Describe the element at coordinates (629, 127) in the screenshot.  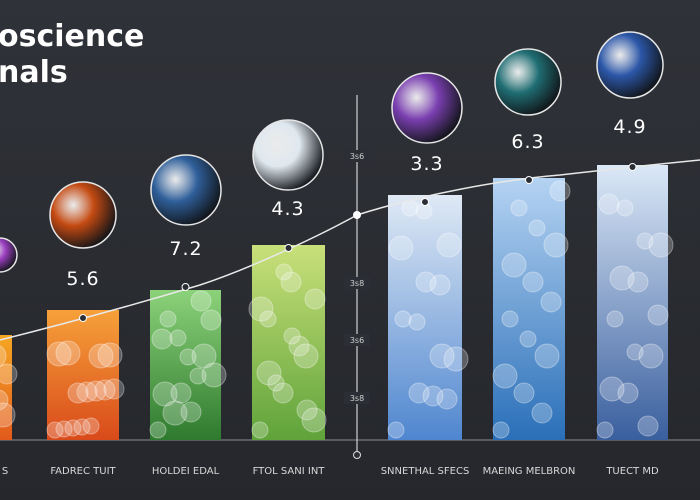
I see `item-value: 4.9` at that location.